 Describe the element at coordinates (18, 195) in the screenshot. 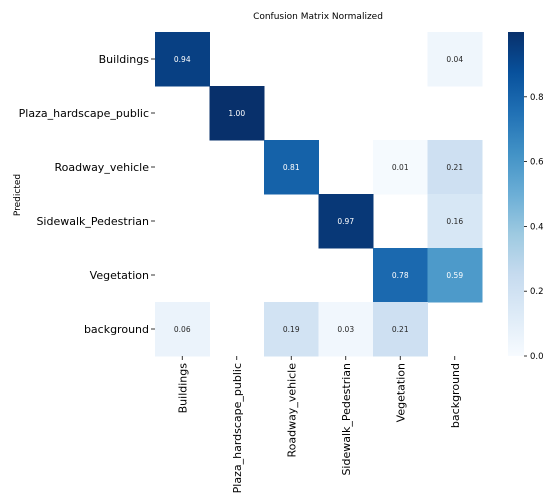

I see `y-axis-label: Predicted` at that location.